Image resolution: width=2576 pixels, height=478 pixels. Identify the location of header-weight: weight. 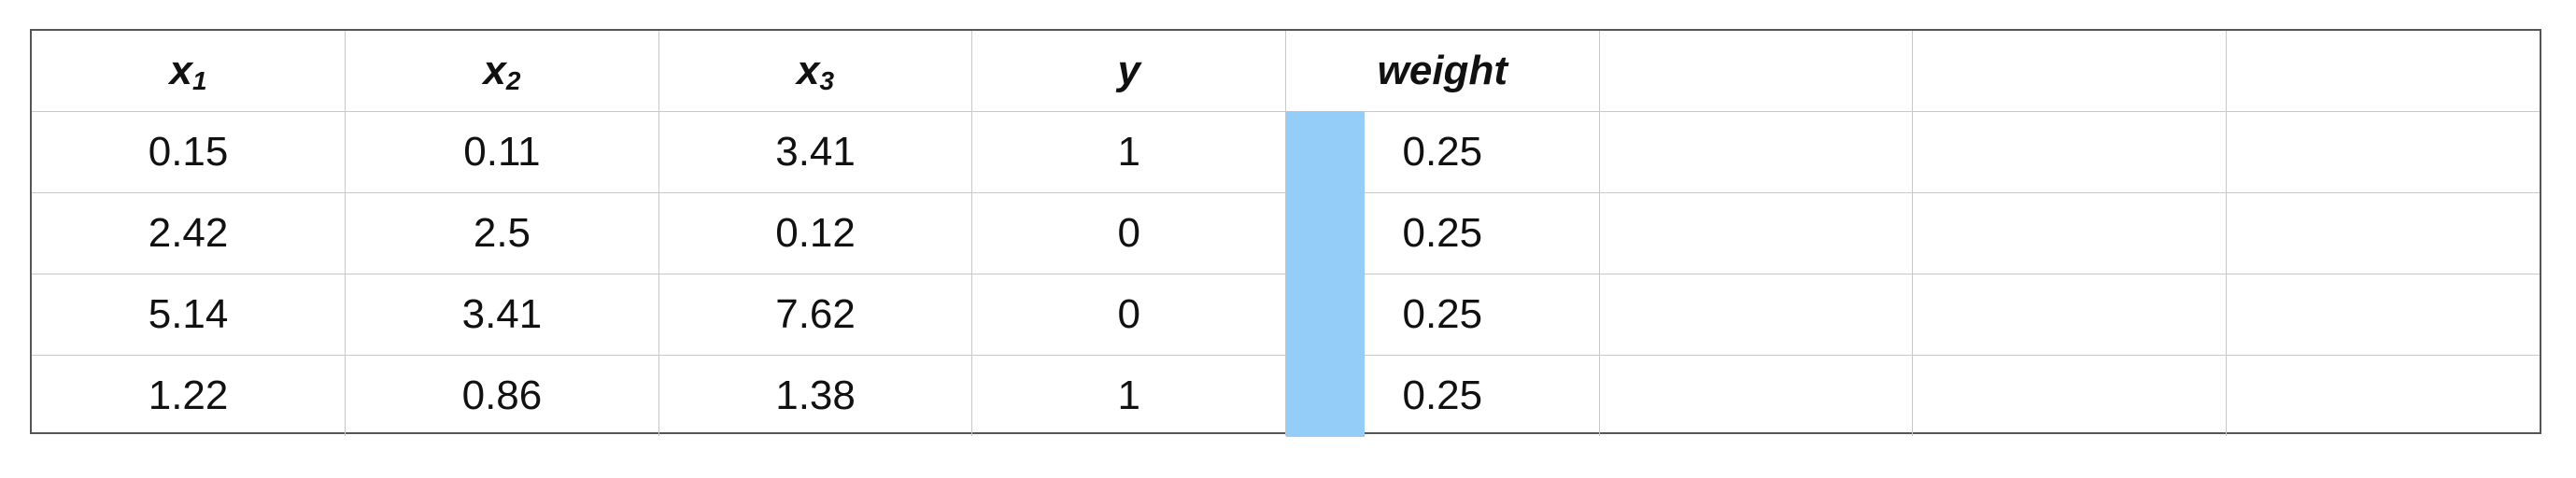
(1442, 71).